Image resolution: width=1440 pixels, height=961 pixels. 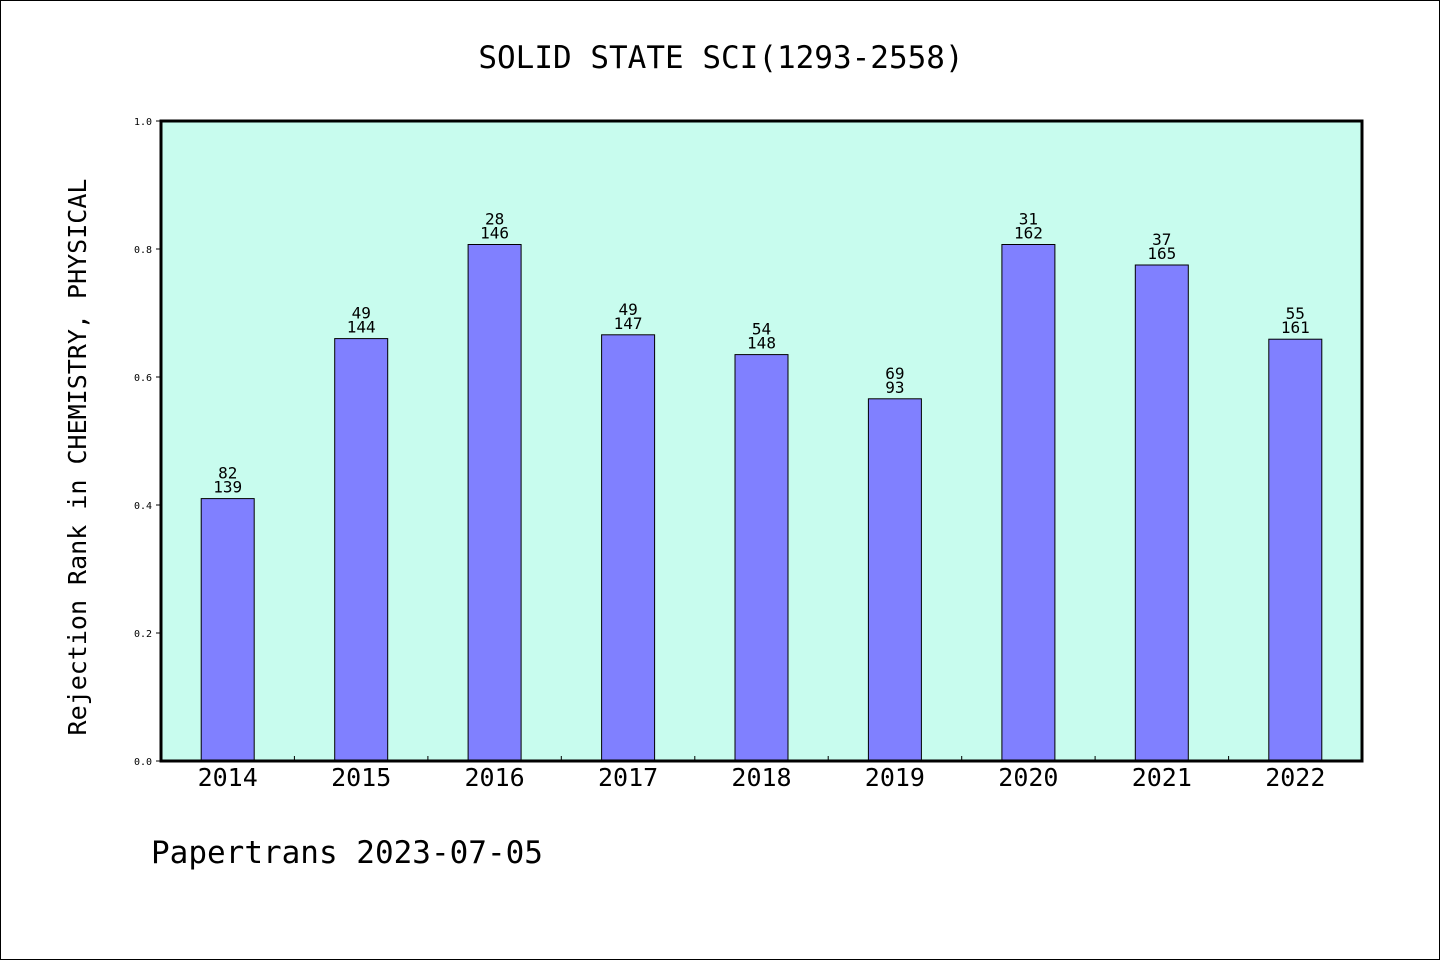 What do you see at coordinates (494, 233) in the screenshot?
I see `bar-label-bottom-2016: 146` at bounding box center [494, 233].